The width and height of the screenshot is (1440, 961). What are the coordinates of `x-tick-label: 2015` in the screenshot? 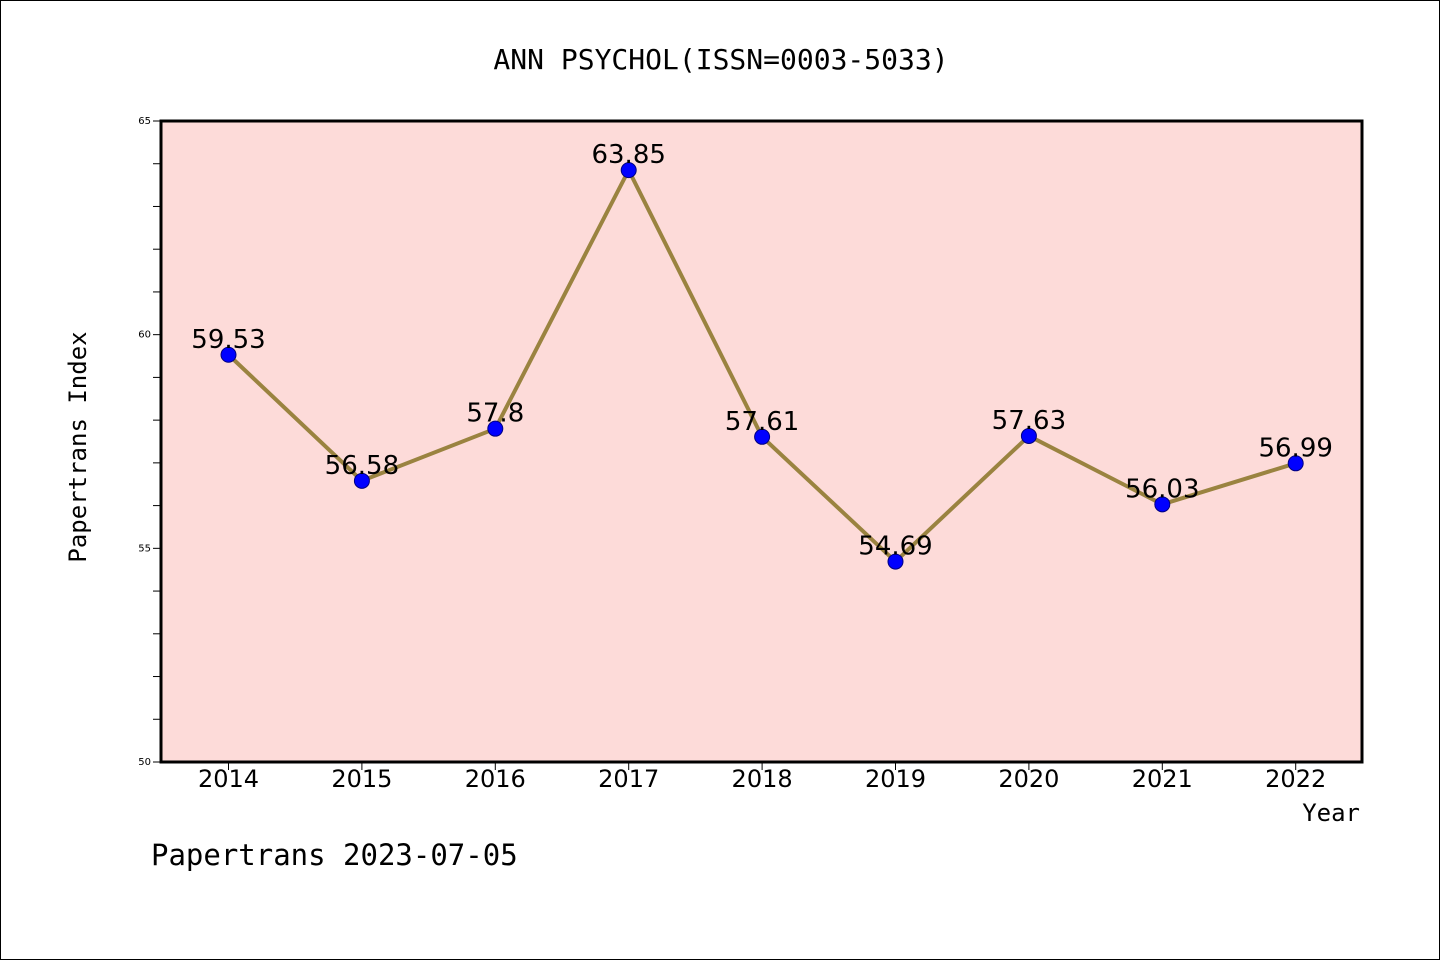 It's located at (361, 779).